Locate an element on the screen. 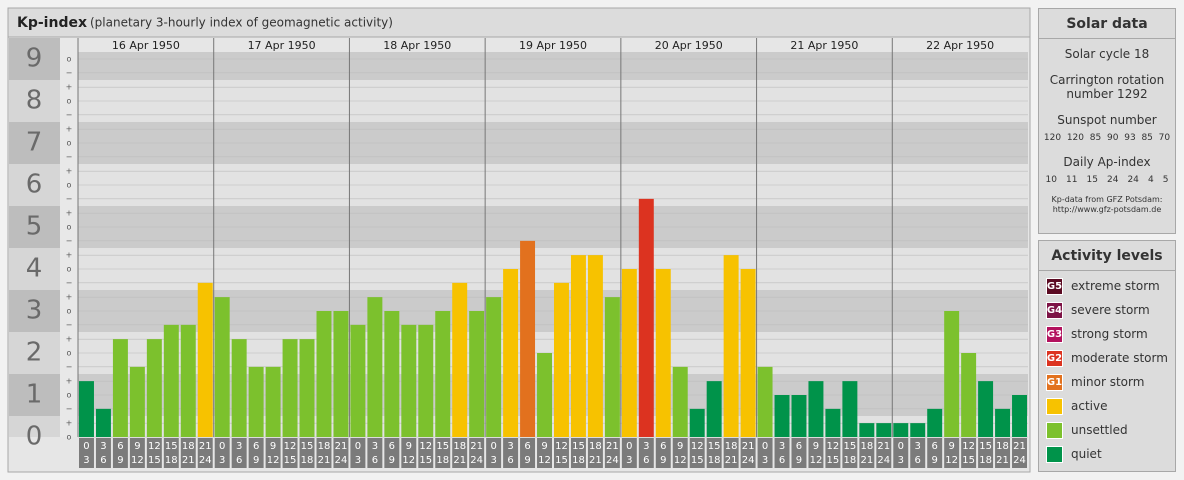 The image size is (1184, 480). label-band is located at coordinates (34, 395).